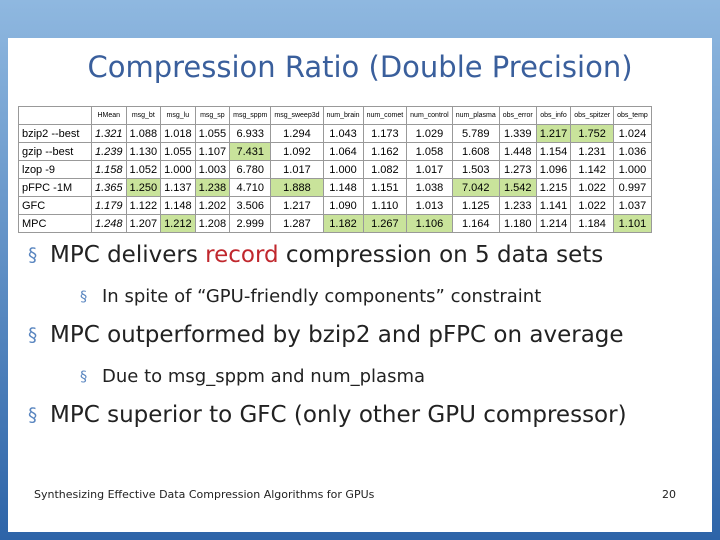  Describe the element at coordinates (178, 187) in the screenshot. I see `table-cell: 1.137` at that location.